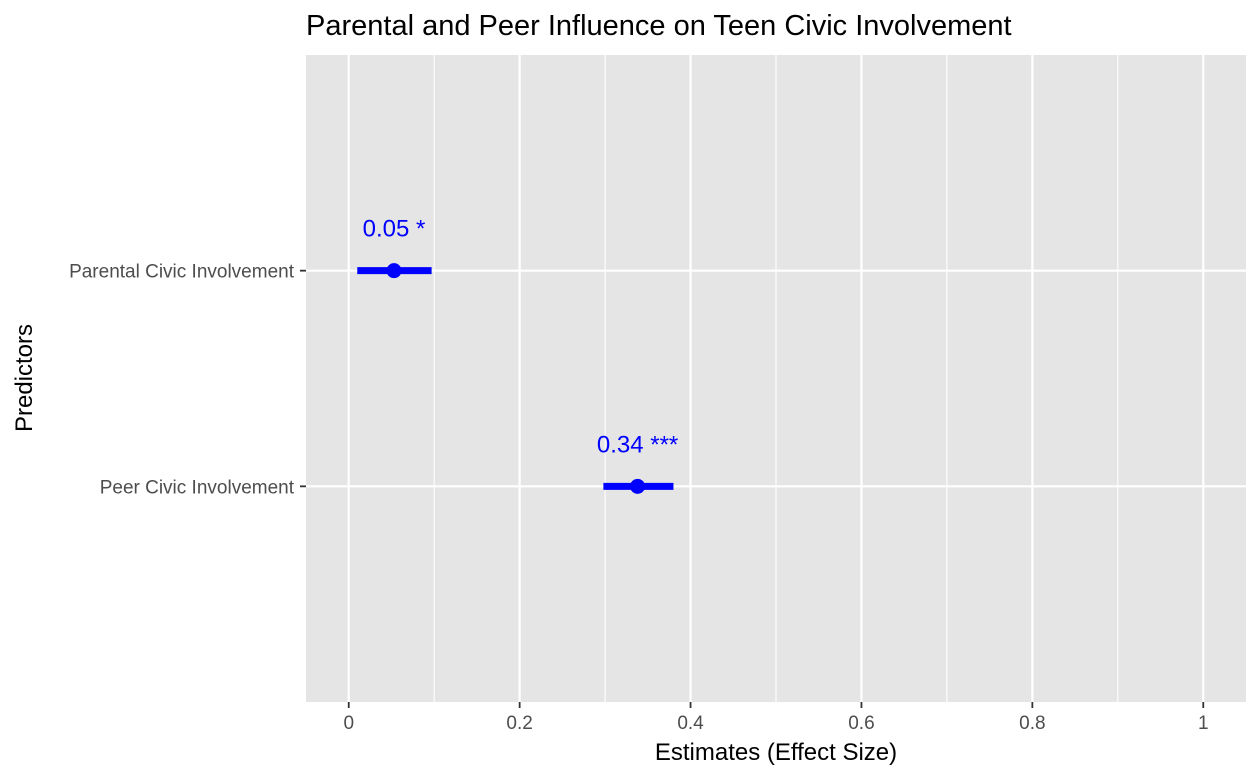  I want to click on y-tick-label: Parental Civic Involvement, so click(182, 272).